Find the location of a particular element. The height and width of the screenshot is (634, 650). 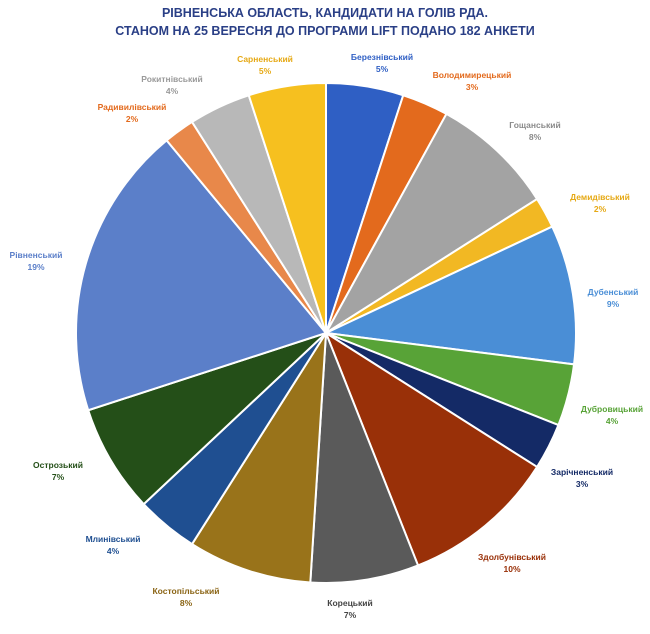

slice-label-name: Рокитнівський is located at coordinates (171, 79).